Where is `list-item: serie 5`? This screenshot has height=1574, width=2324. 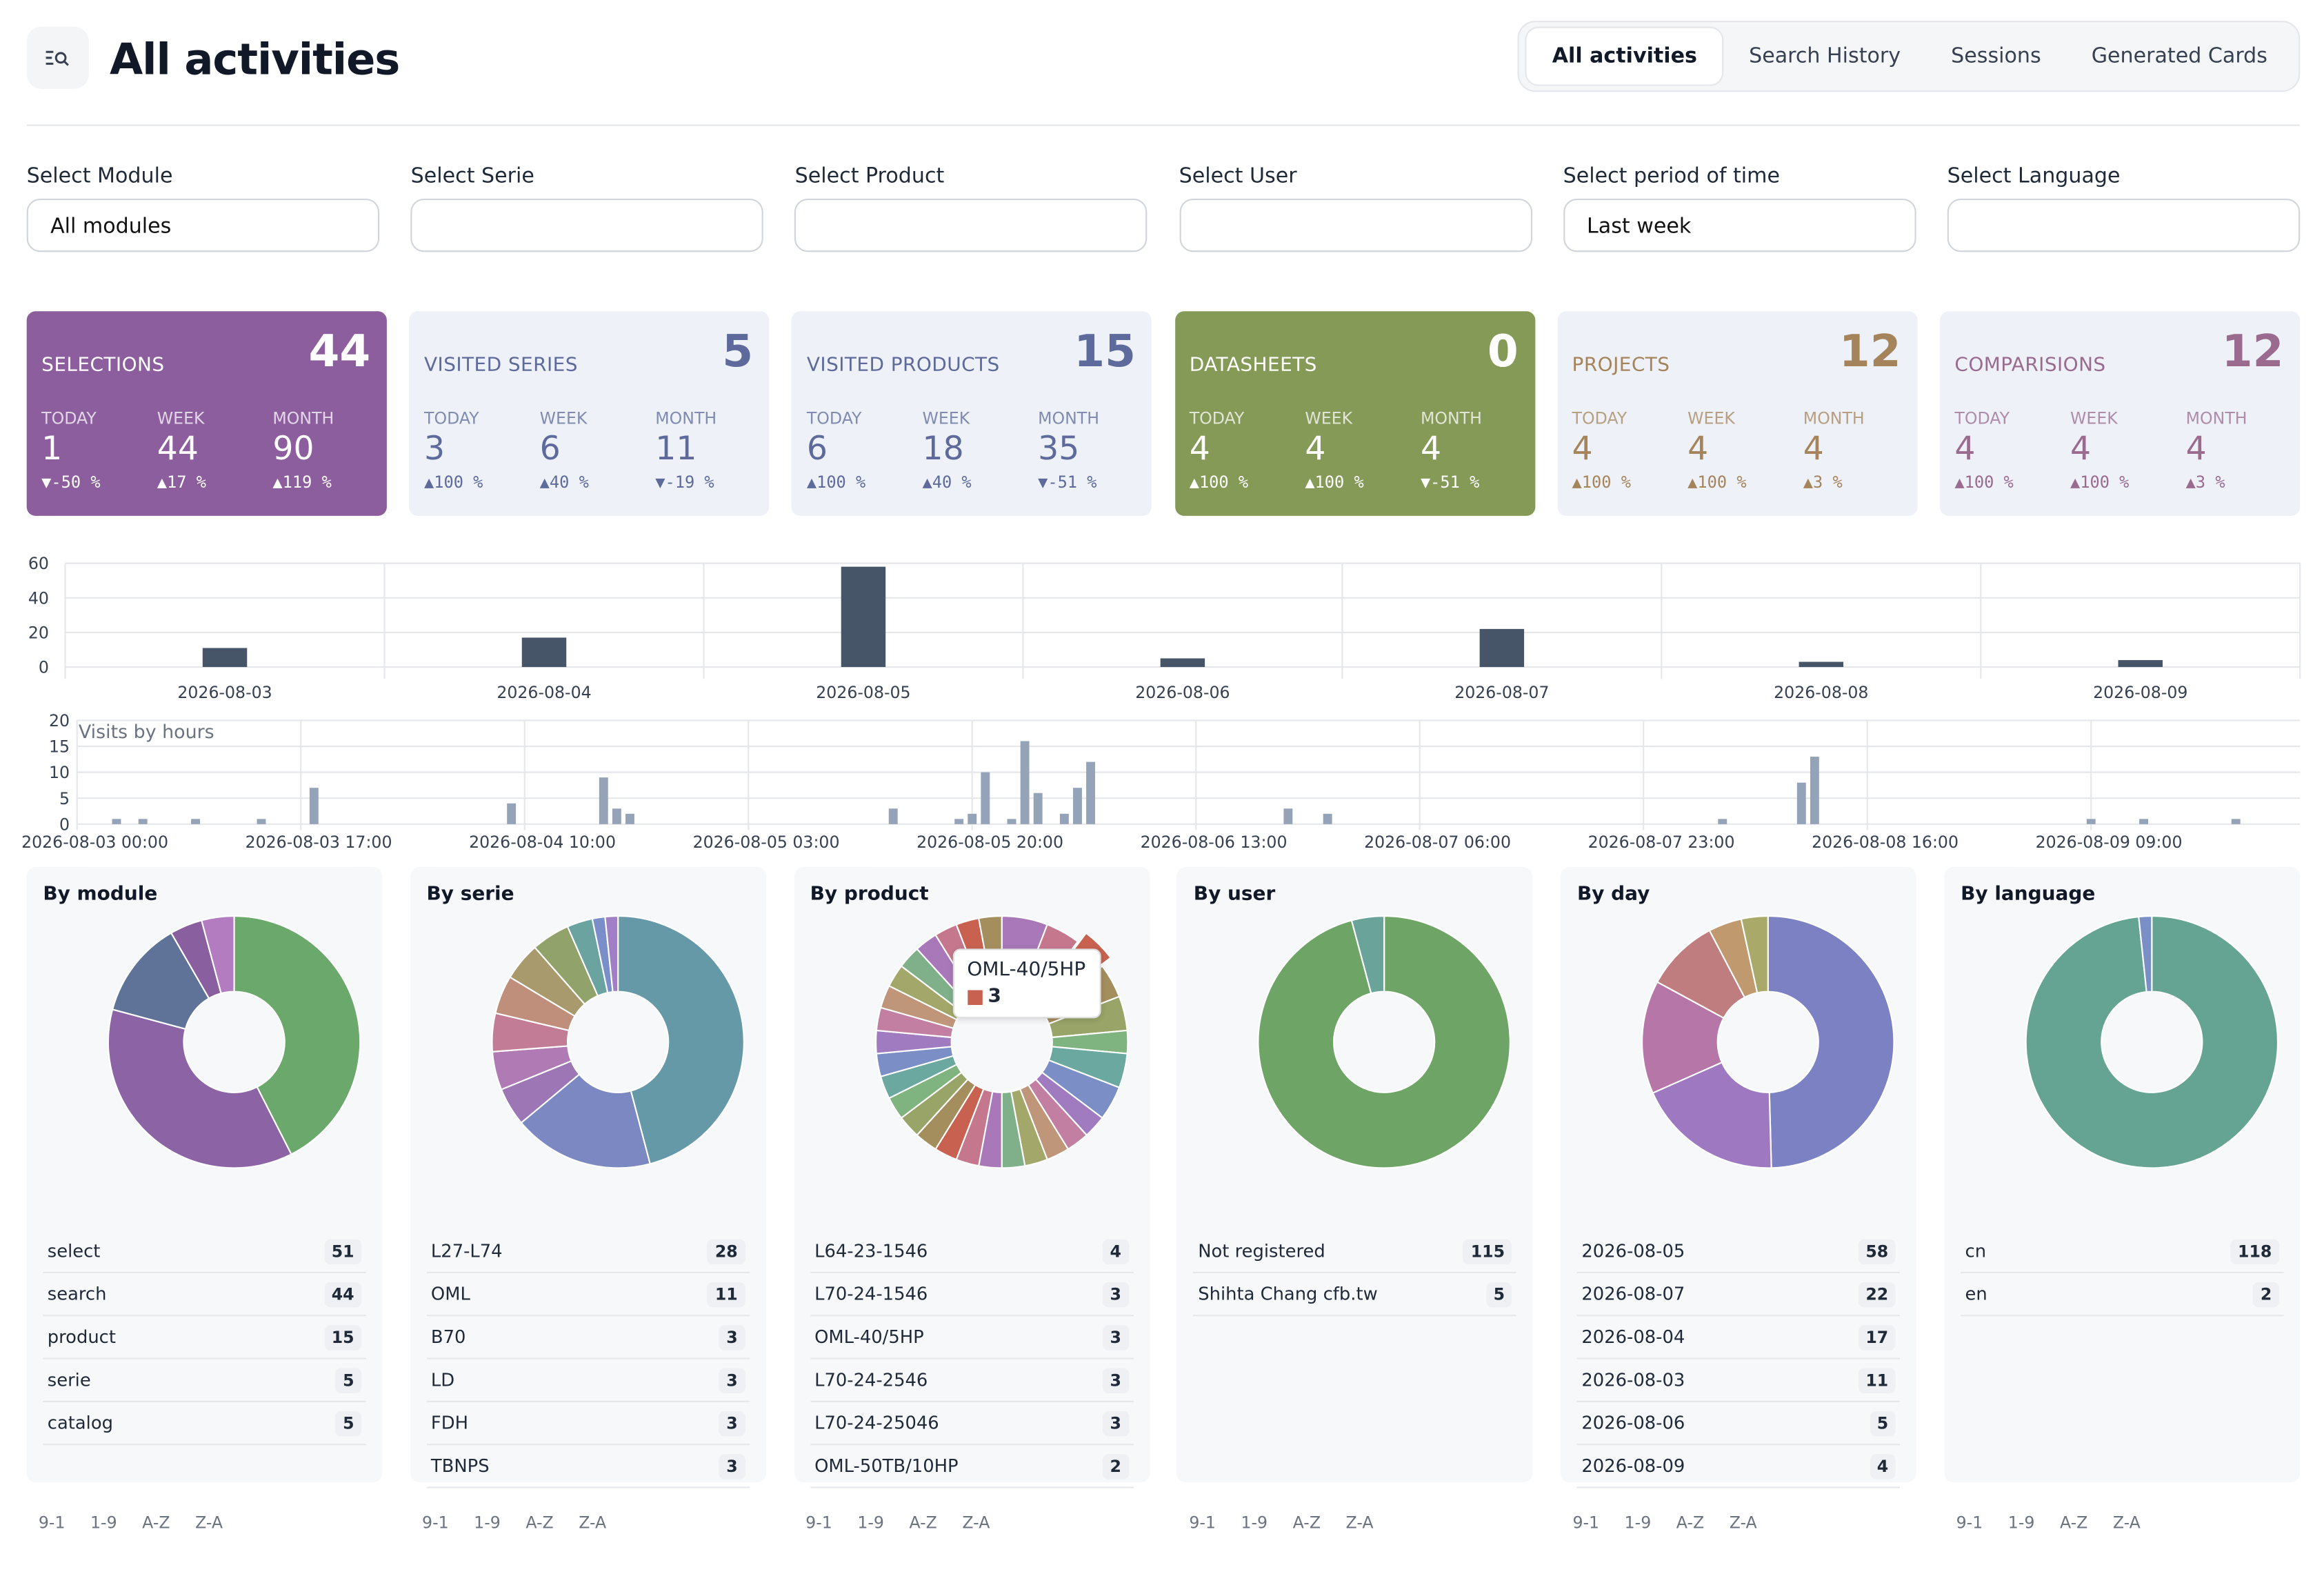 list-item: serie 5 is located at coordinates (204, 1380).